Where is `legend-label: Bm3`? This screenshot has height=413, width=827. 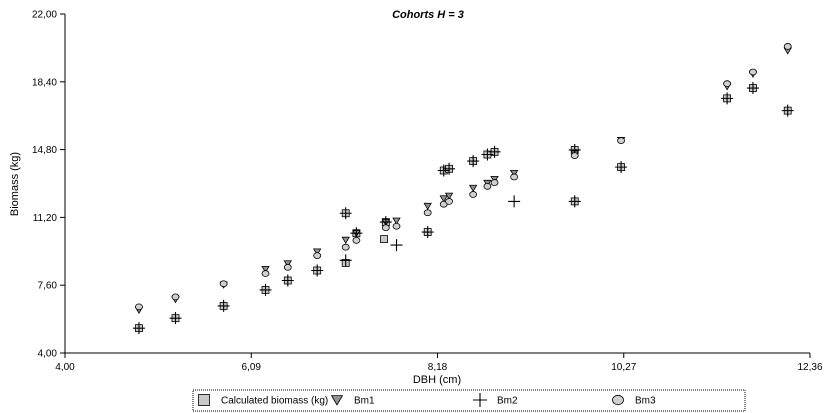
legend-label: Bm3 is located at coordinates (645, 401).